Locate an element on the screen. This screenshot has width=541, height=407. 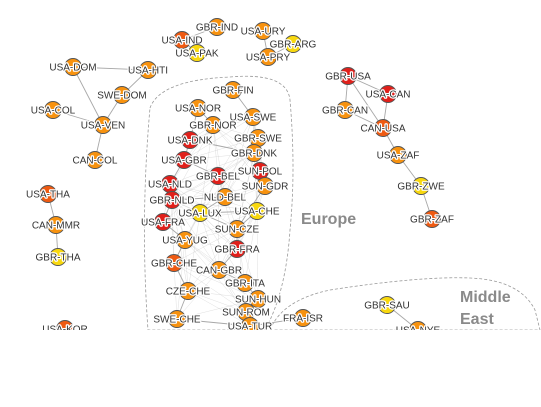
node-usa-tur: USA-TUR is located at coordinates (250, 324).